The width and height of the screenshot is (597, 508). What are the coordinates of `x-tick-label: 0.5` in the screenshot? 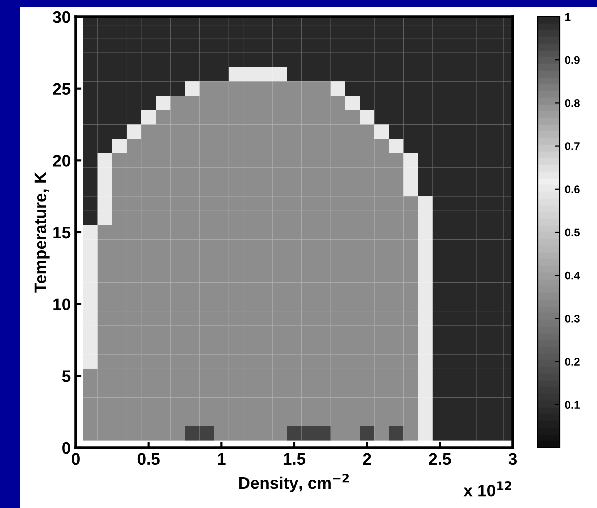 It's located at (149, 459).